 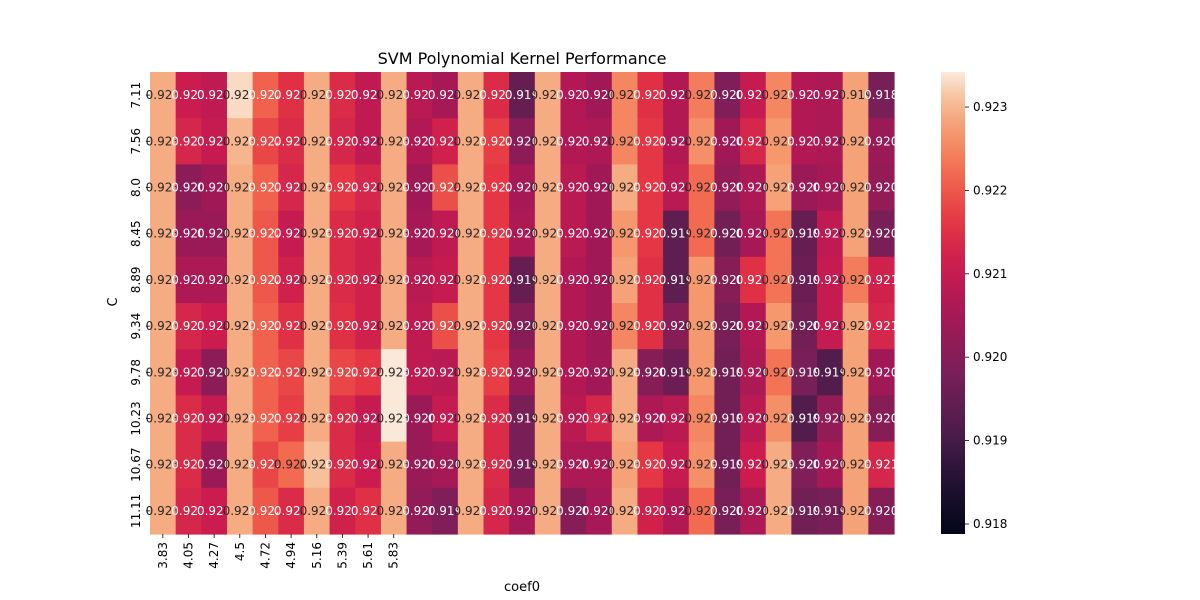 I want to click on x-tick-label: 3.83, so click(x=163, y=555).